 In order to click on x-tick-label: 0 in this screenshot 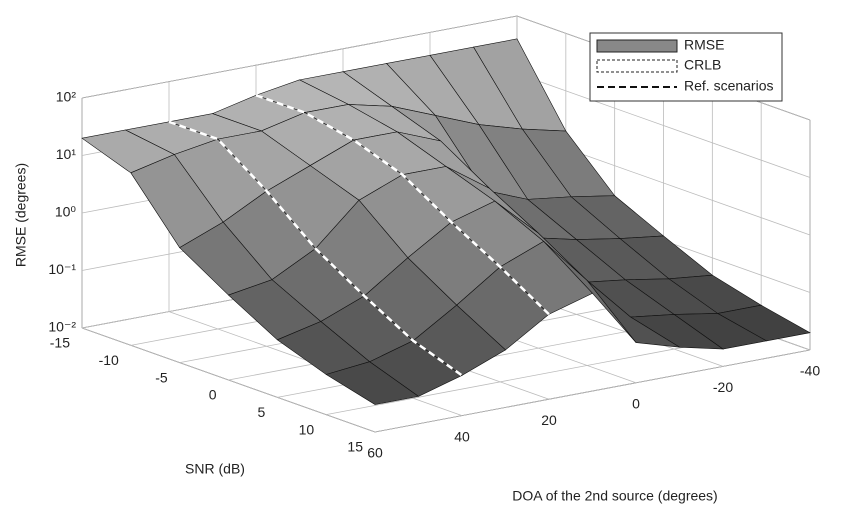, I will do `click(636, 404)`.